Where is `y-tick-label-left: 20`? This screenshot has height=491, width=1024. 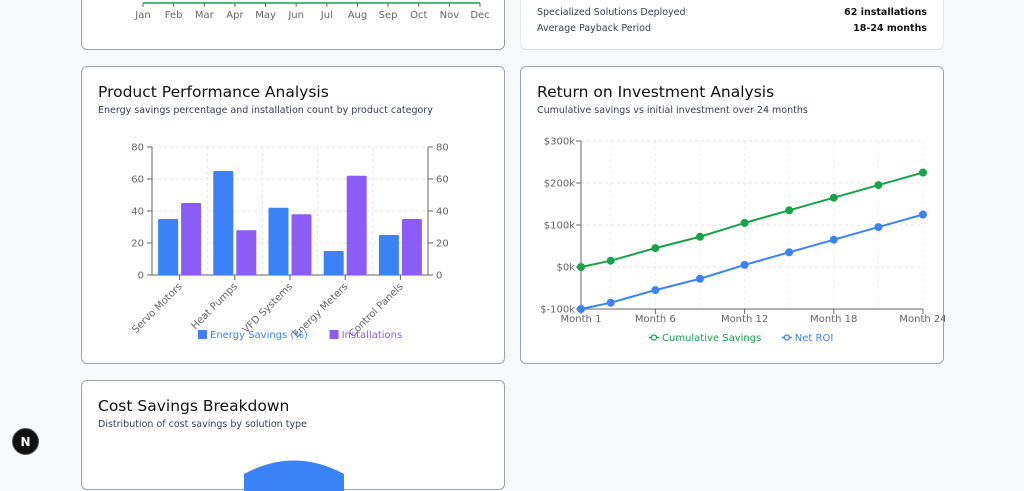
y-tick-label-left: 20 is located at coordinates (137, 244).